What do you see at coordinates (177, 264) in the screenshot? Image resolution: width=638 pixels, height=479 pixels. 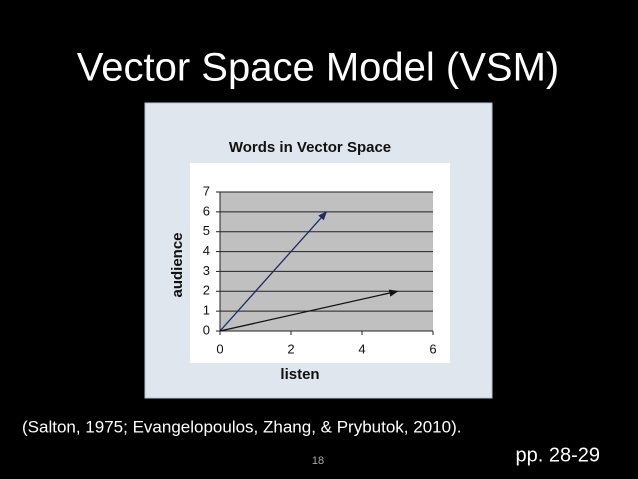 I see `y-axis-label: audience` at bounding box center [177, 264].